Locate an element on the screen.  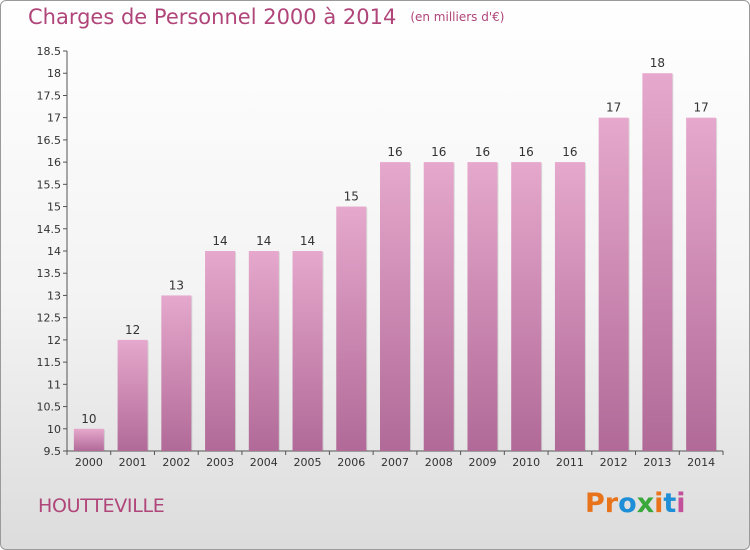
logo-letter: x is located at coordinates (645, 503).